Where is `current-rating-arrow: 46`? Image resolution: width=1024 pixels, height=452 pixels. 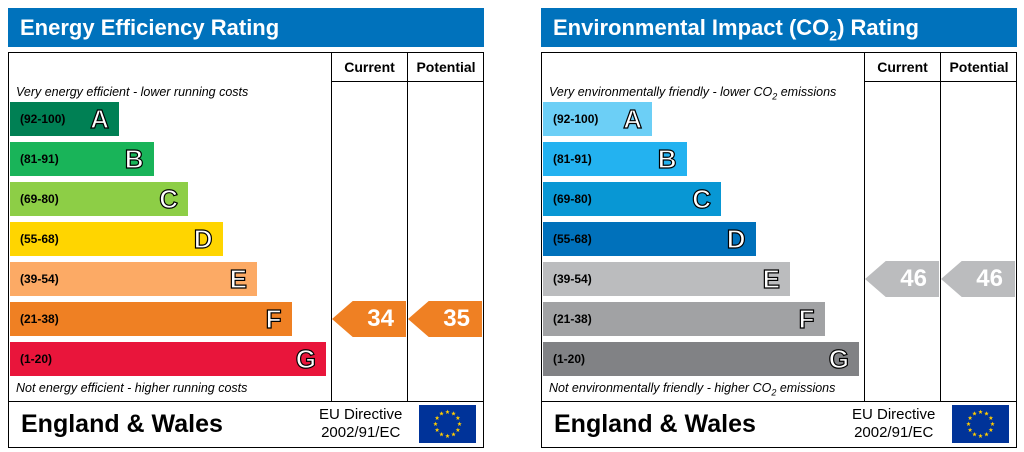
current-rating-arrow: 46 is located at coordinates (902, 279).